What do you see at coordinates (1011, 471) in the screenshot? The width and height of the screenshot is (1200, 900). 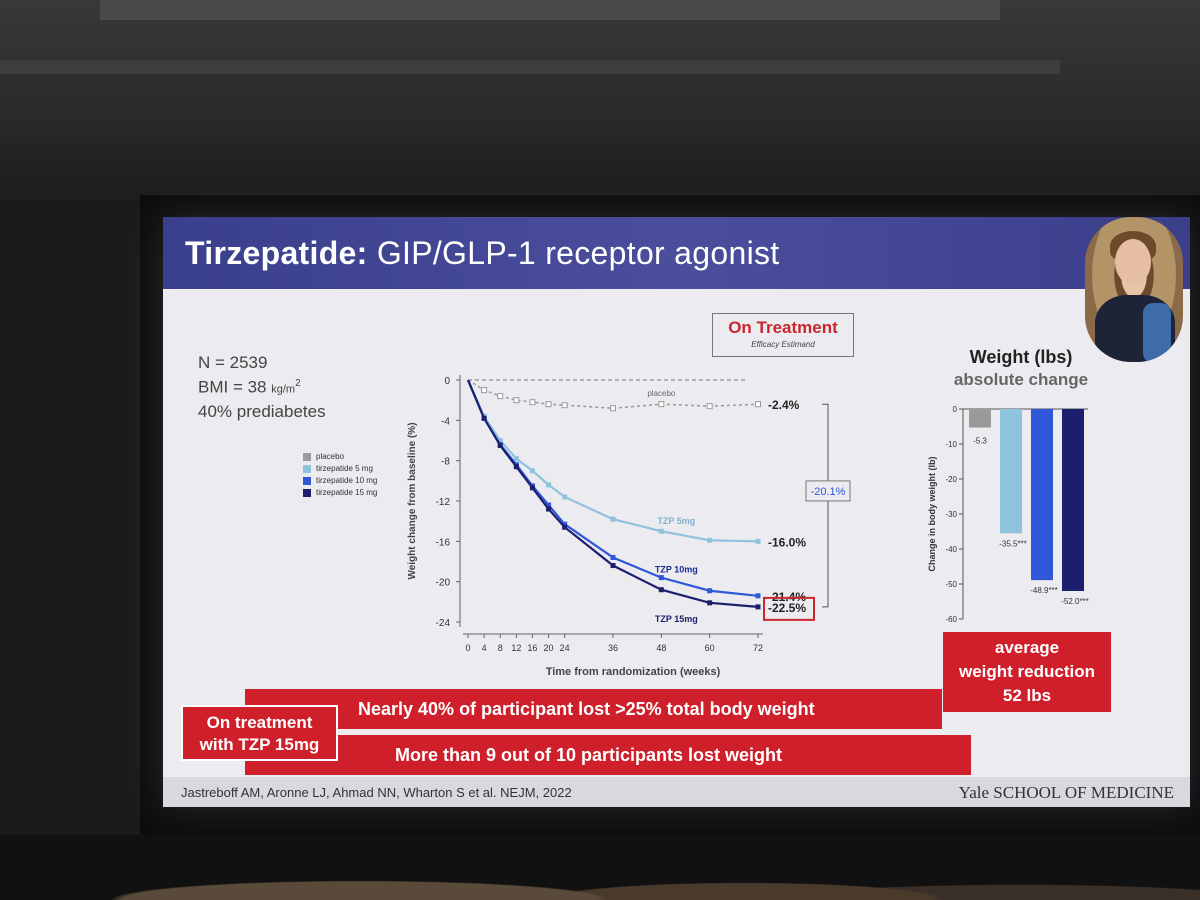 I see `bar` at bounding box center [1011, 471].